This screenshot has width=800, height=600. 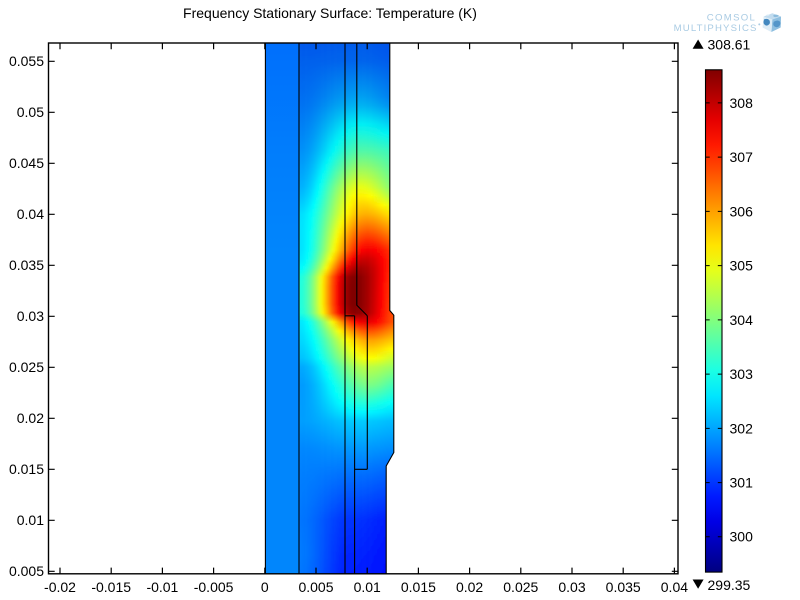 What do you see at coordinates (742, 103) in the screenshot?
I see `svg-text: 308` at bounding box center [742, 103].